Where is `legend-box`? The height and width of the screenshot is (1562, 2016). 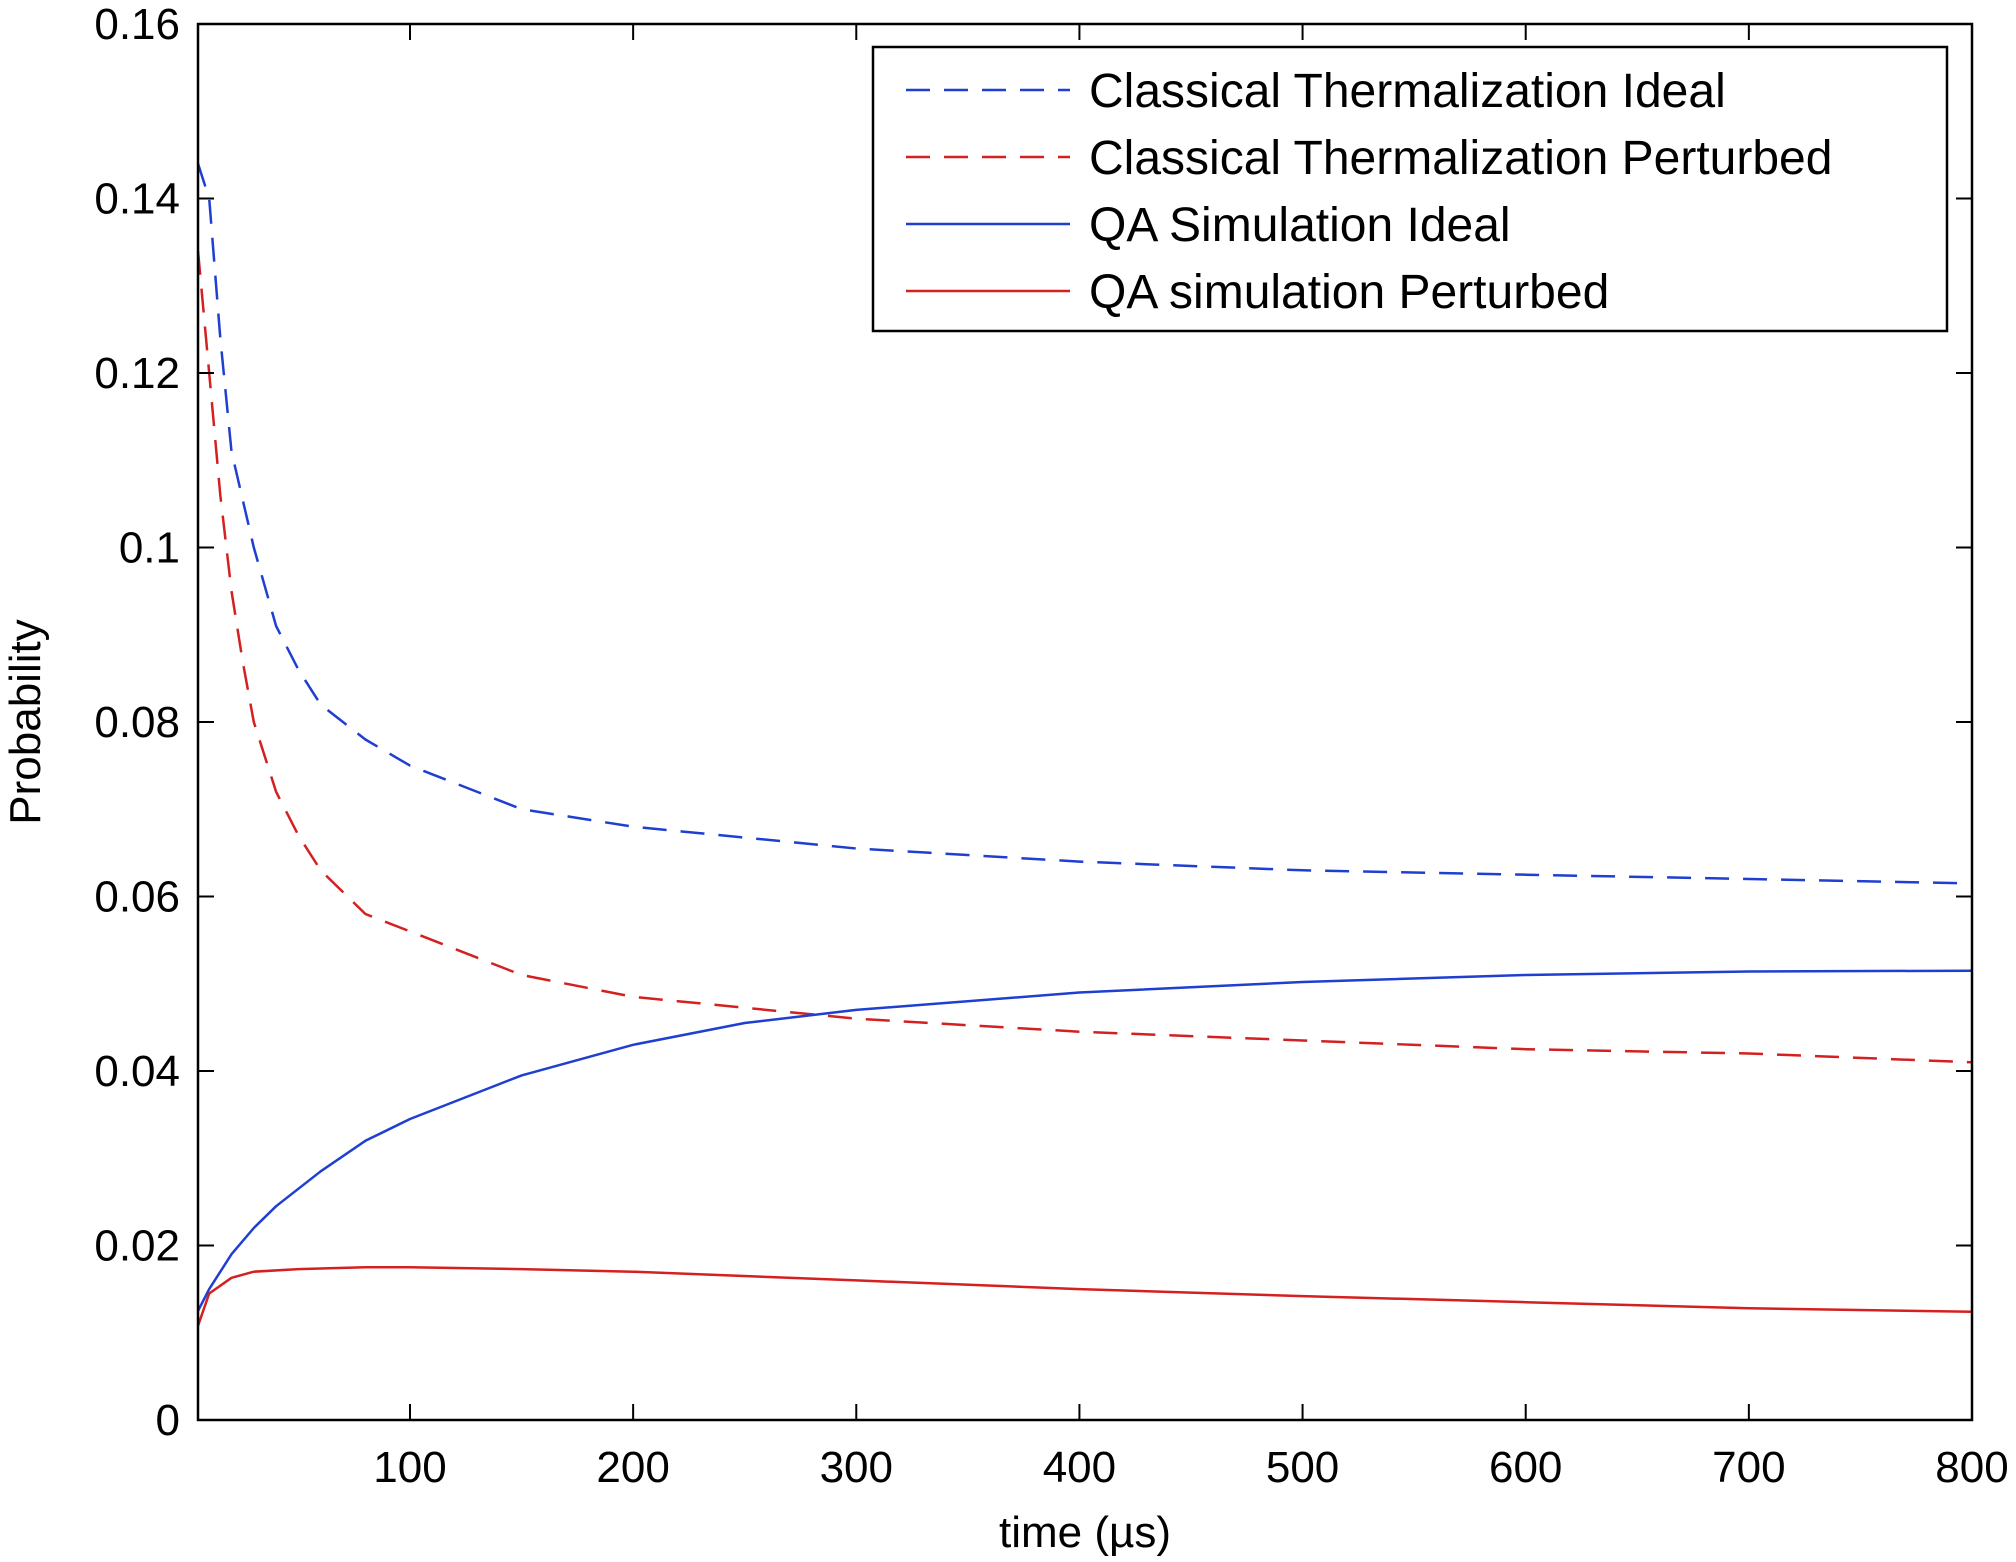
legend-box is located at coordinates (1410, 189).